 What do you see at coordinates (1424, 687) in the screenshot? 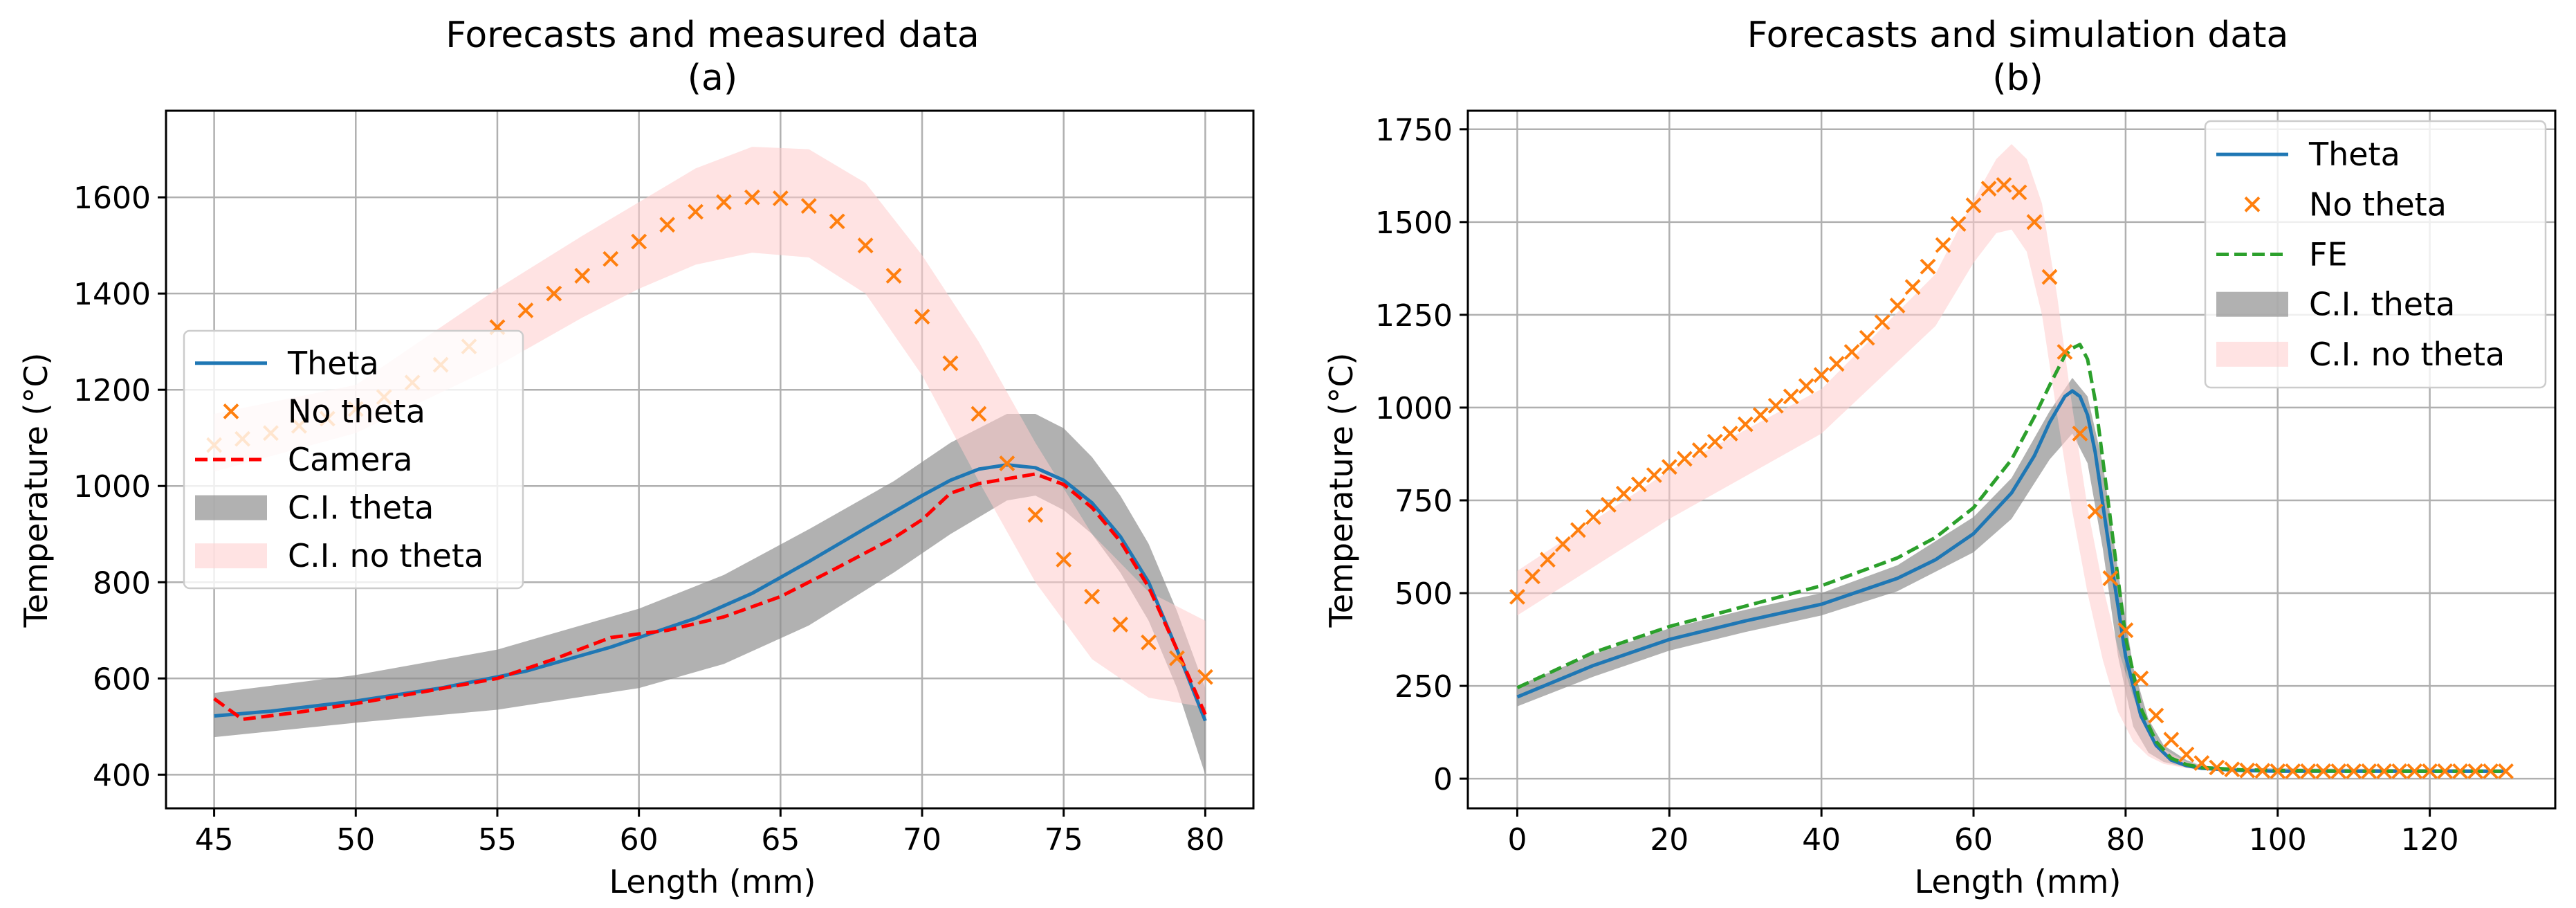
I see `chart-b-ytick-label: 250` at bounding box center [1424, 687].